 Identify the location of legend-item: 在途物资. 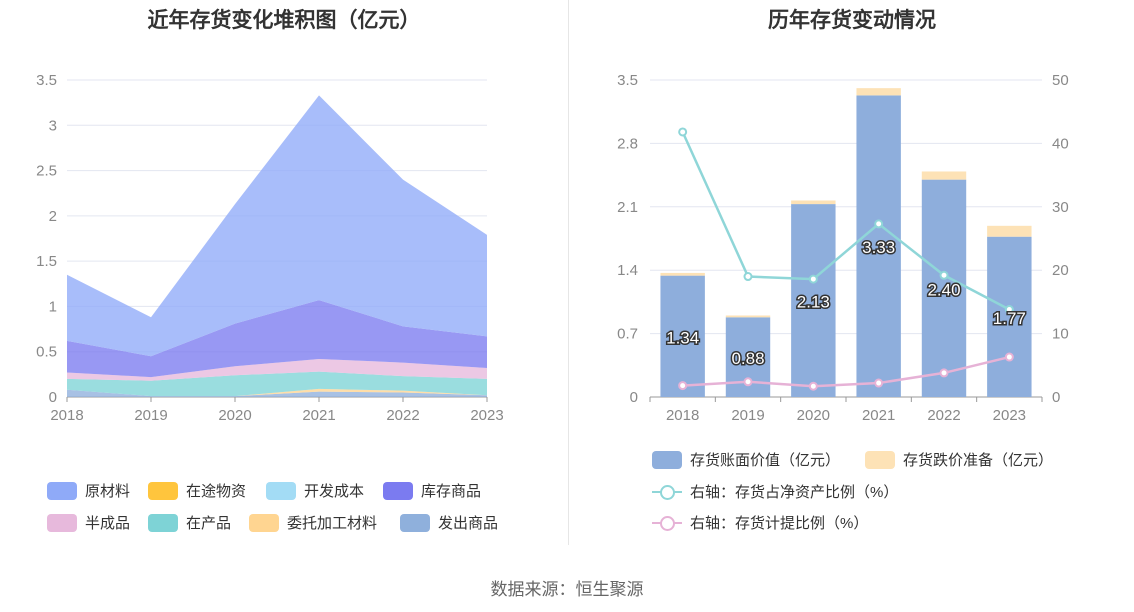
(197, 490).